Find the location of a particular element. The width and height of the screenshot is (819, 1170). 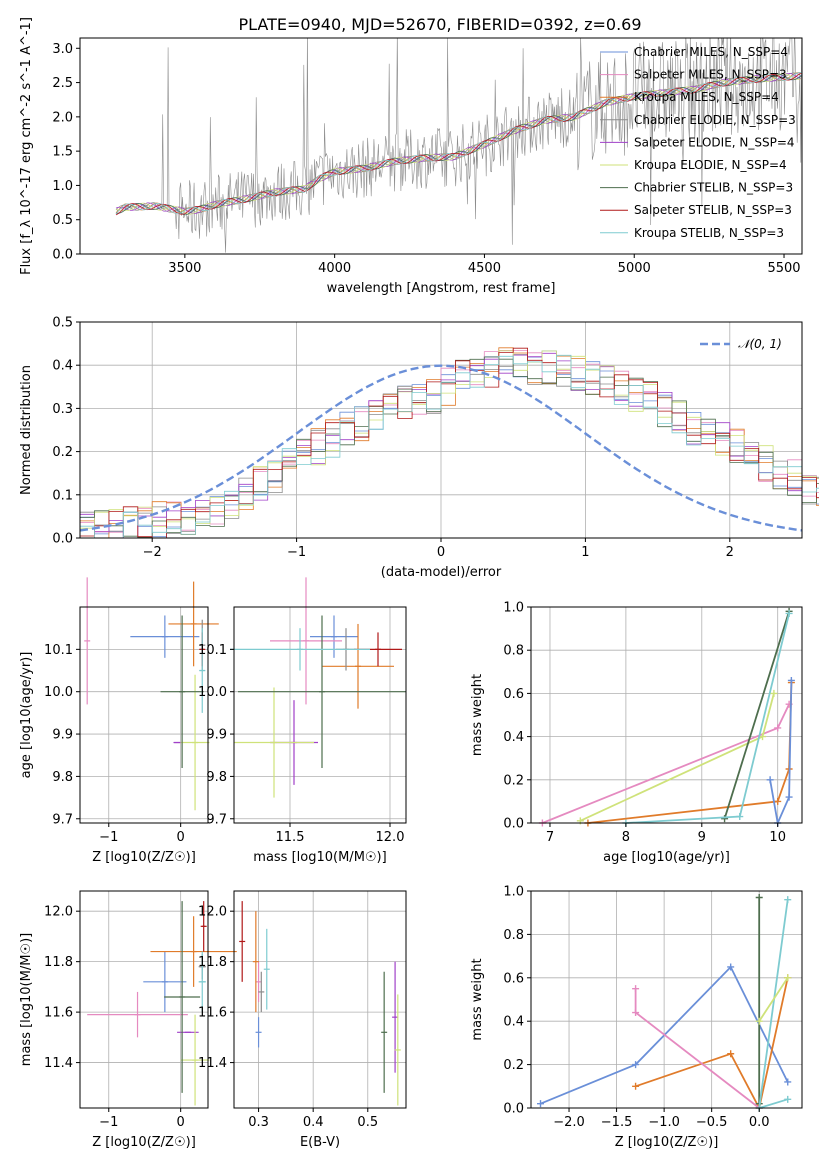

y-tick-label: 1.0 is located at coordinates (513, 608).